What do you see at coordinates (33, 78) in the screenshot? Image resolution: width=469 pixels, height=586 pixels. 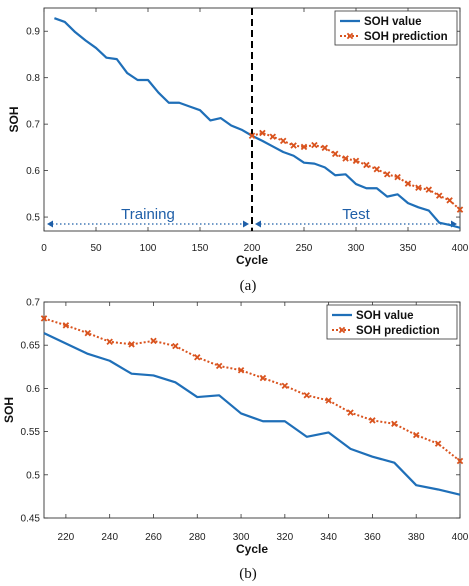 I see `y-tick-label: 0.8` at bounding box center [33, 78].